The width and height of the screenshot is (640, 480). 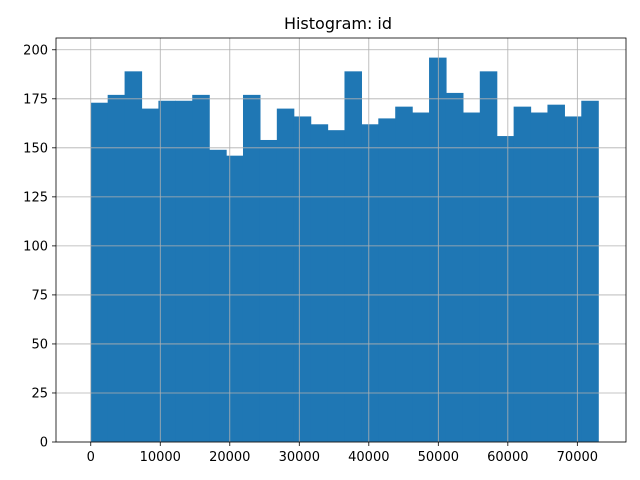 What do you see at coordinates (368, 457) in the screenshot?
I see `x-tick-label: 40000` at bounding box center [368, 457].